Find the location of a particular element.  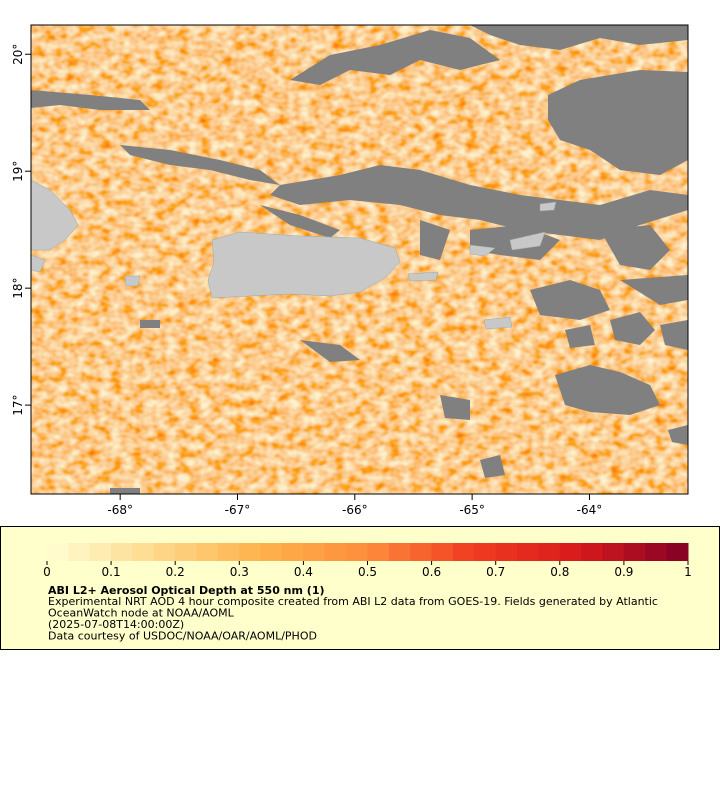

caption-line: (2025-07-08T14:00:00Z) is located at coordinates (116, 624).